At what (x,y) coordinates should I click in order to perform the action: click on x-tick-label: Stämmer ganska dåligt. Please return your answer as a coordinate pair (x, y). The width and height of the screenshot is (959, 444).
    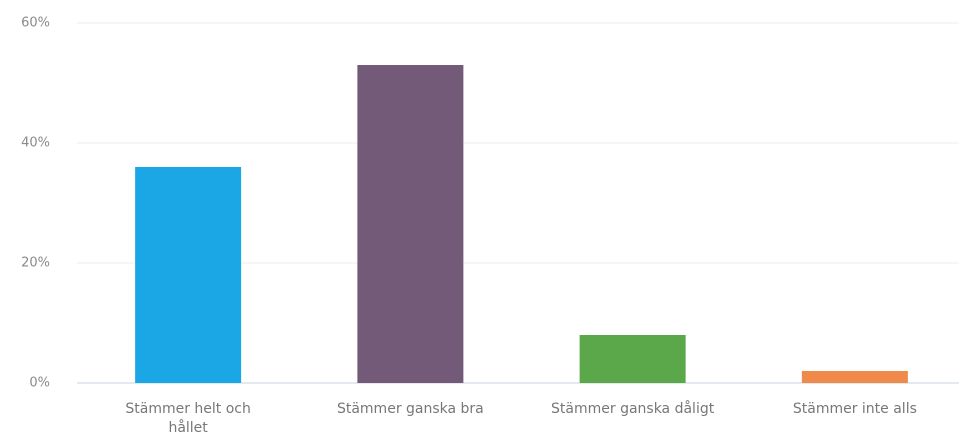
    Looking at the image, I should click on (633, 409).